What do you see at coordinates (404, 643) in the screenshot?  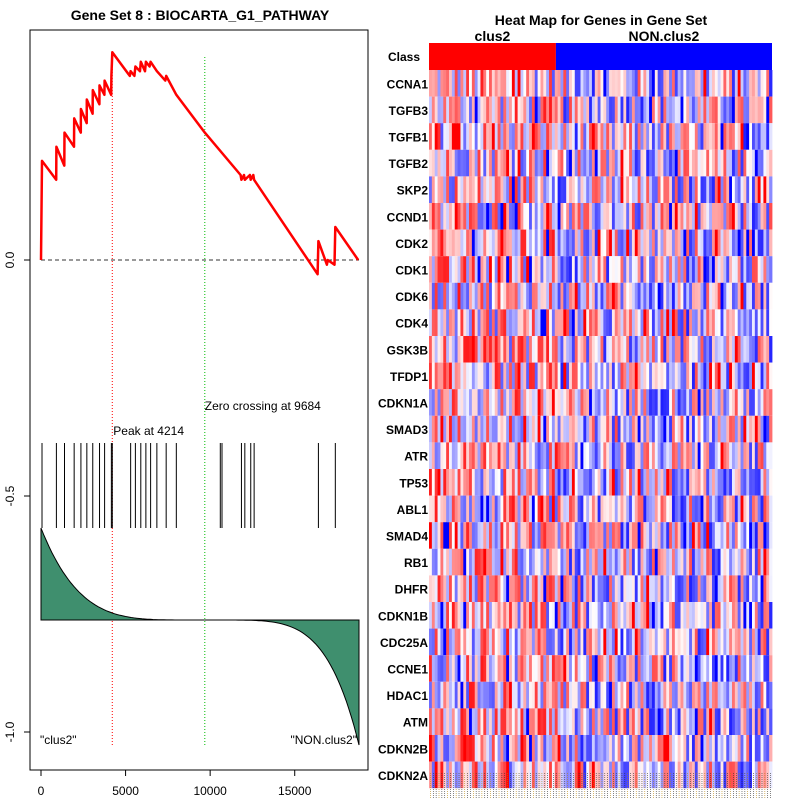 I see `gene-label: CDC25A` at bounding box center [404, 643].